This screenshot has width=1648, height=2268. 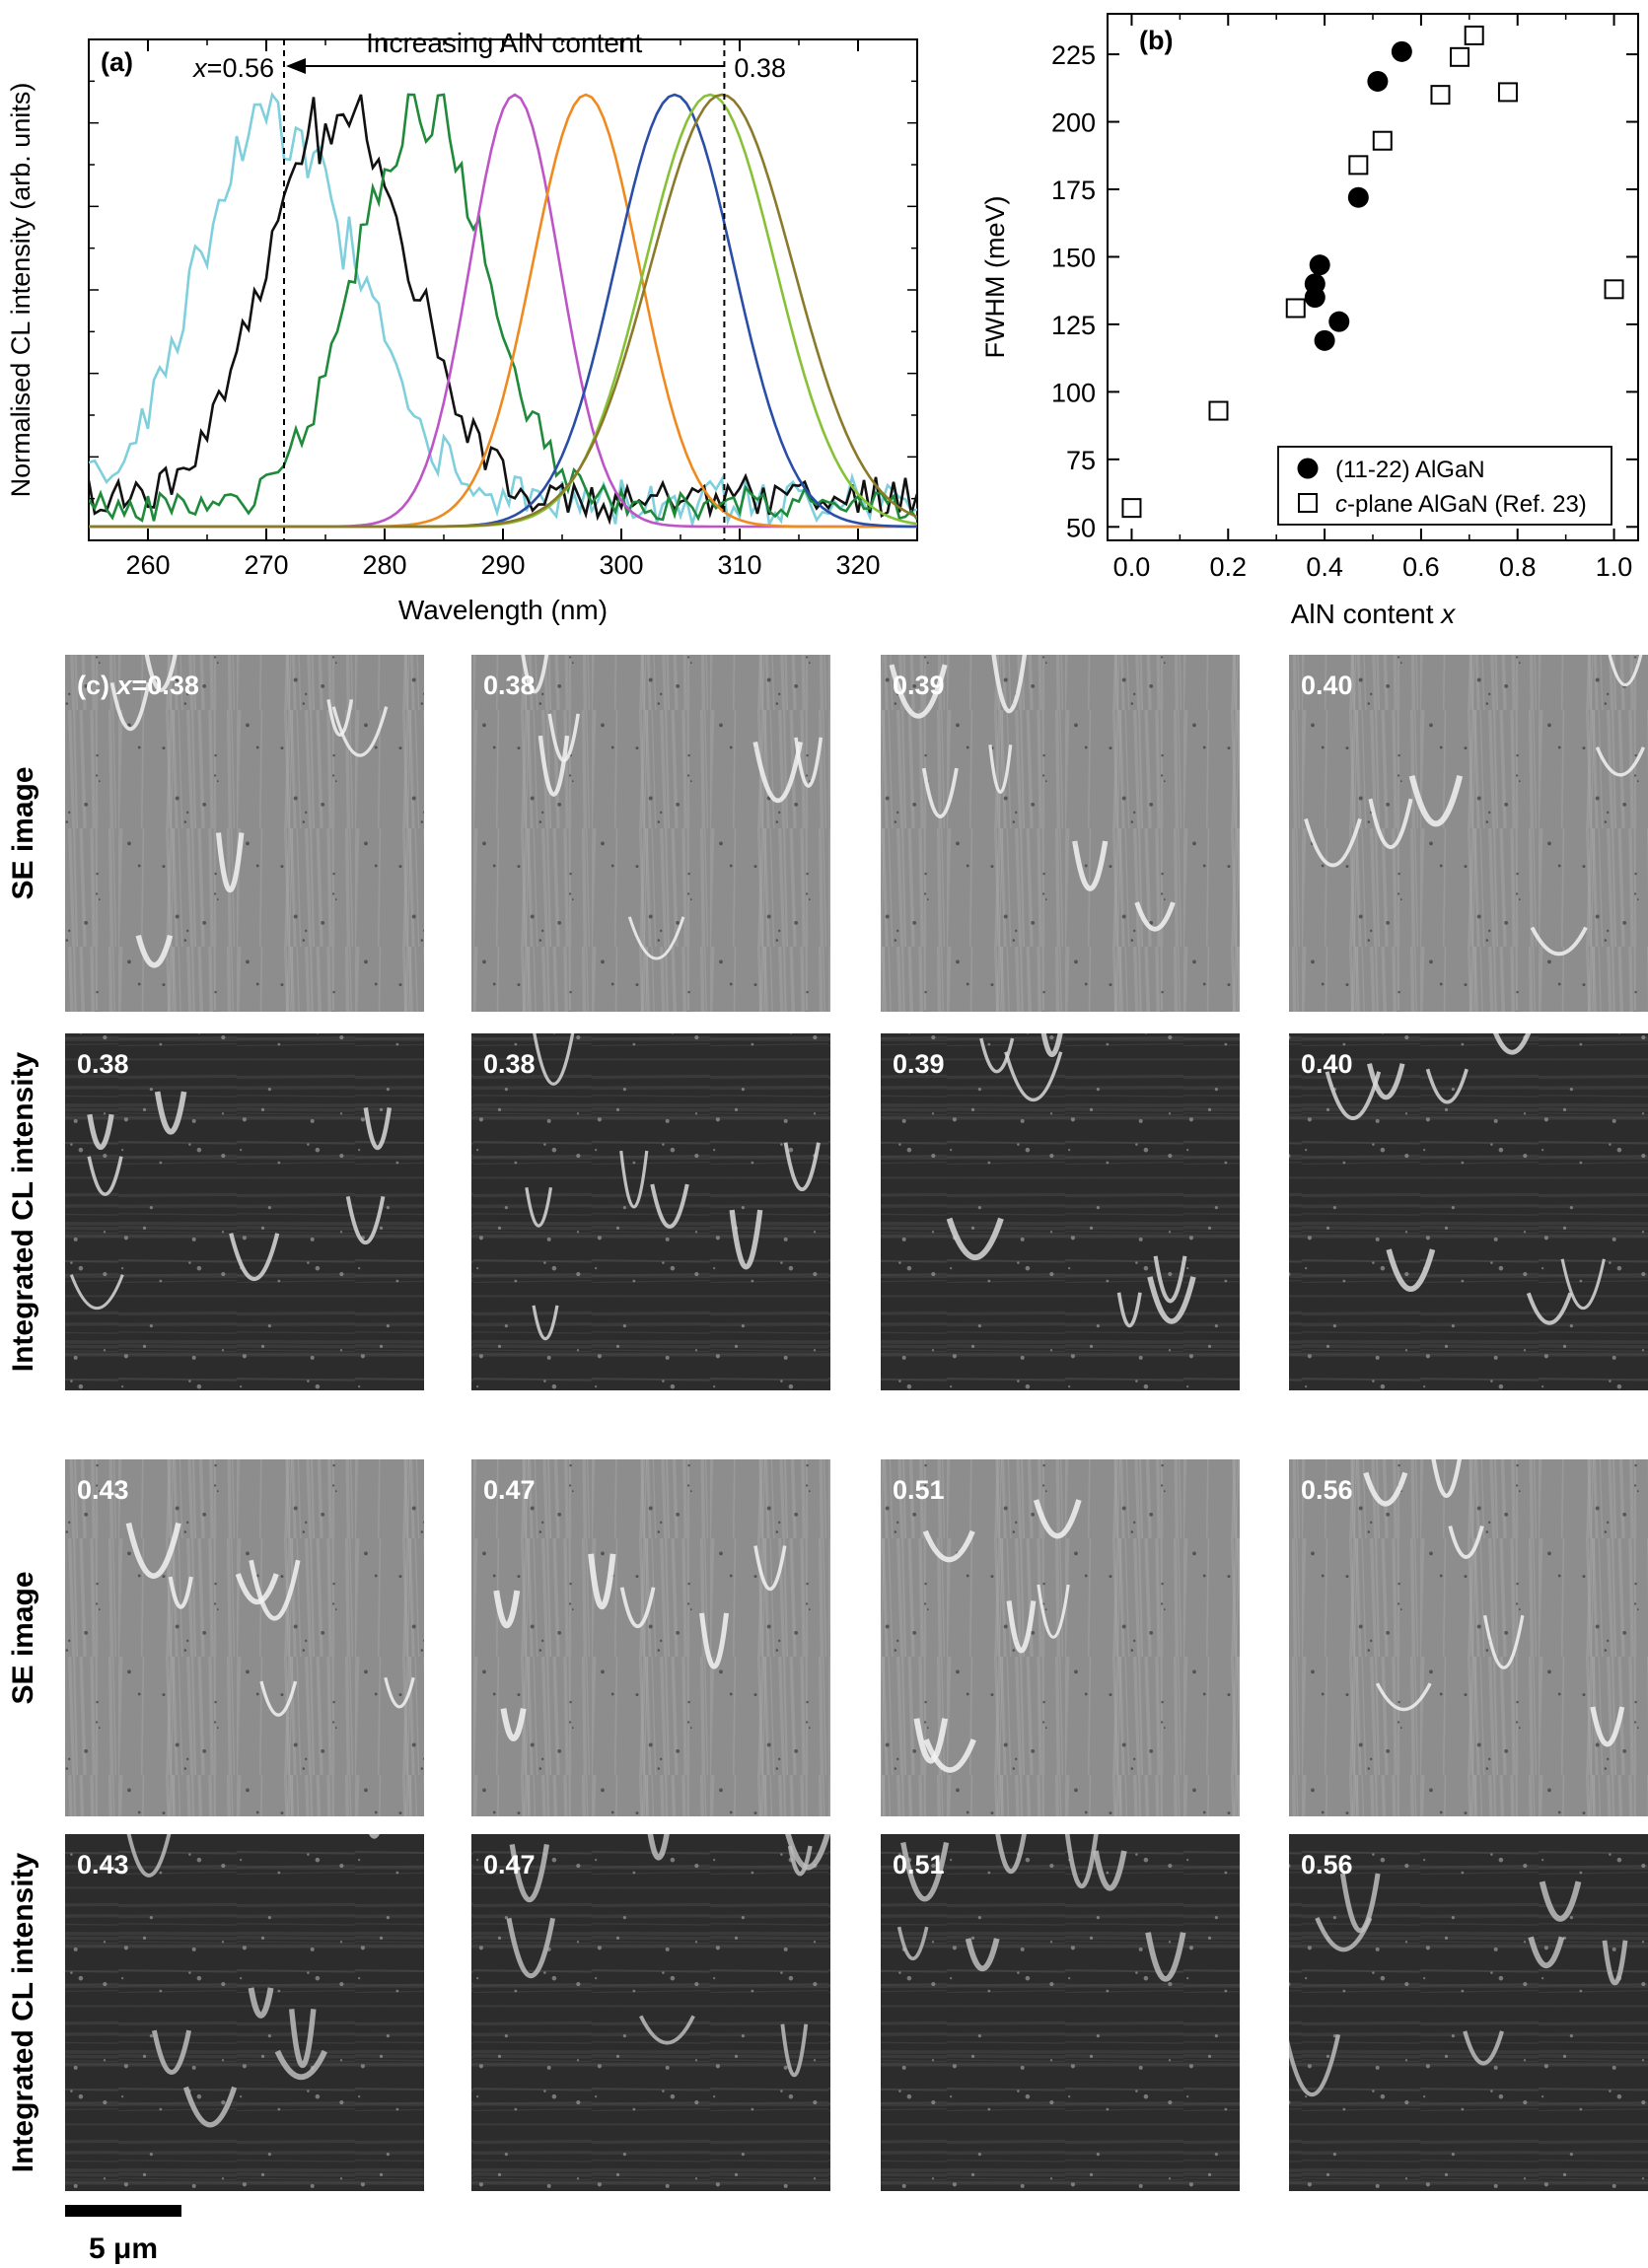 I want to click on x-tick-label: 0.6, so click(x=1421, y=567).